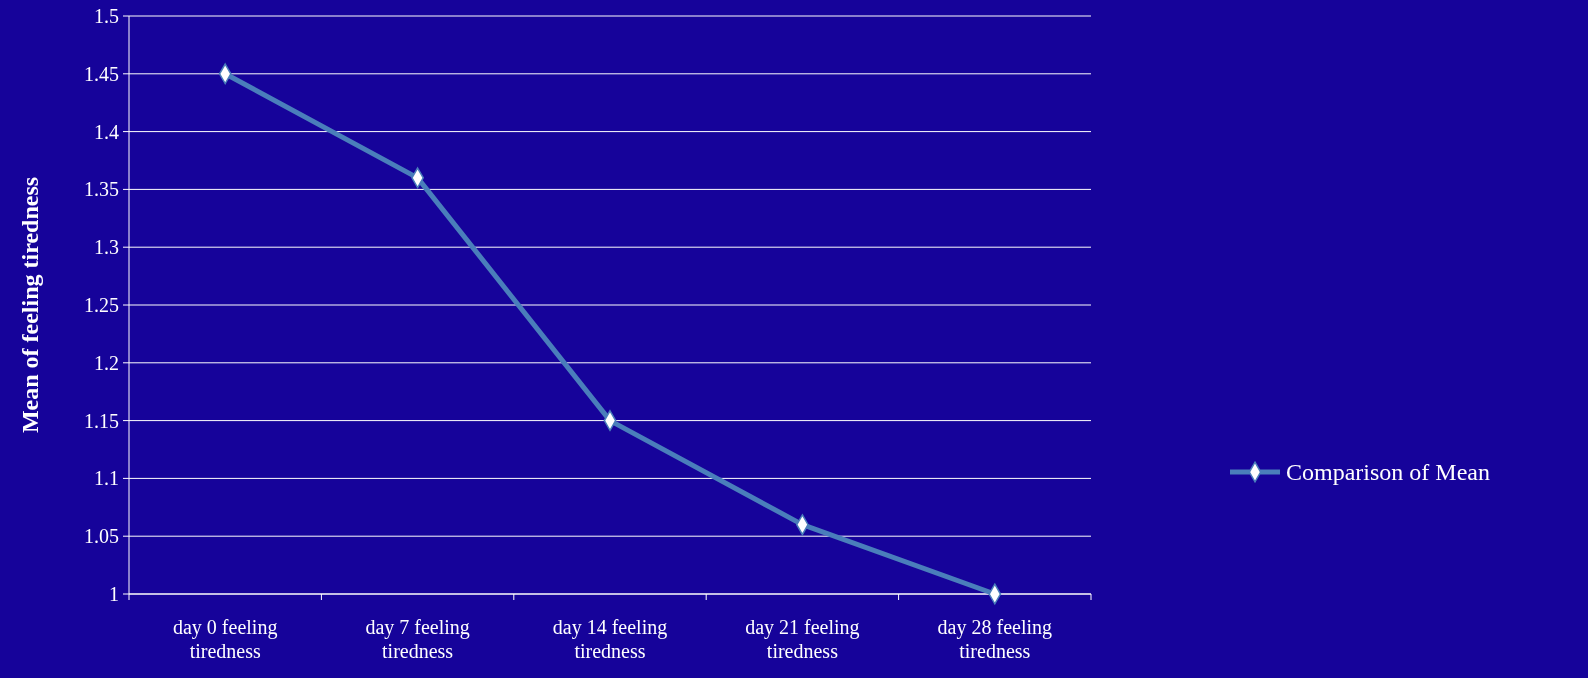 This screenshot has height=678, width=1588. I want to click on y-tick-label: 1.4, so click(106, 131).